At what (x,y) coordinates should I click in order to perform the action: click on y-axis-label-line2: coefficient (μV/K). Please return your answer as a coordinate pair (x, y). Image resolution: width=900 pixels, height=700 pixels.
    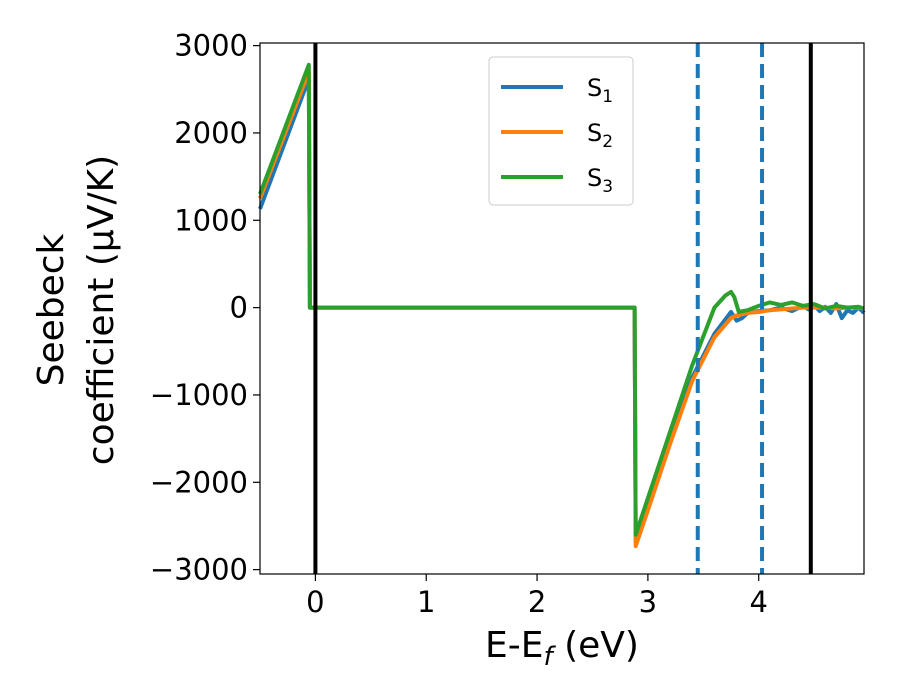
    Looking at the image, I should click on (101, 310).